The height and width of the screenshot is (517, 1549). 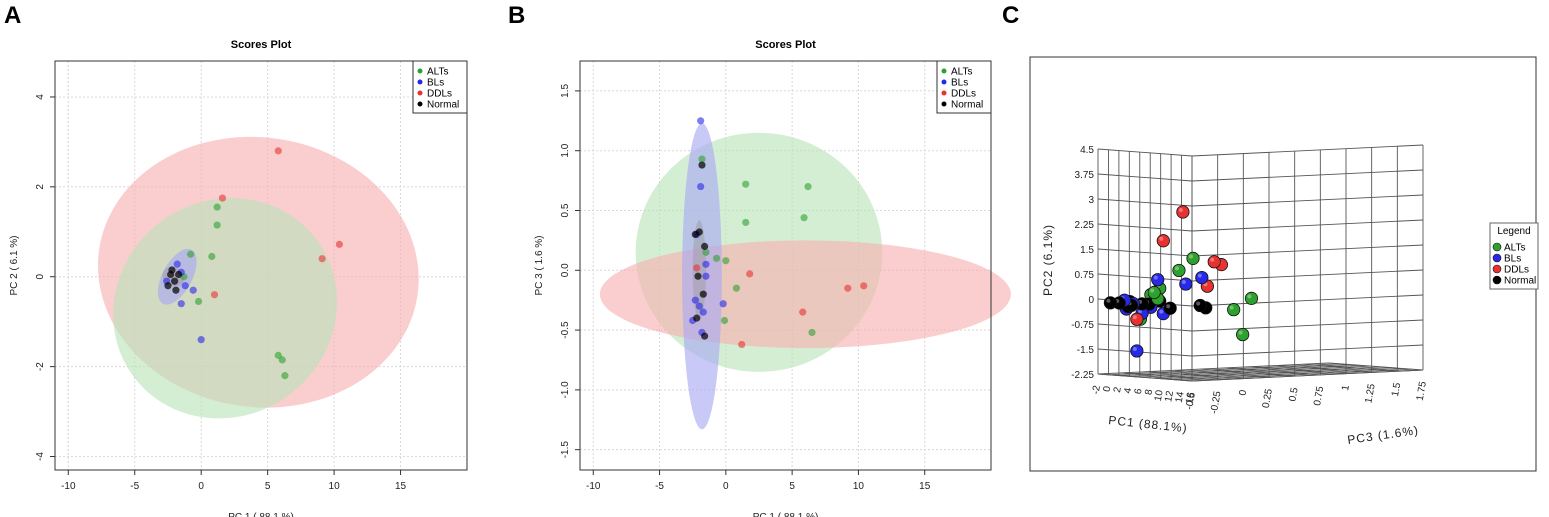 What do you see at coordinates (1139, 391) in the screenshot?
I see `x-tick-label: 6` at bounding box center [1139, 391].